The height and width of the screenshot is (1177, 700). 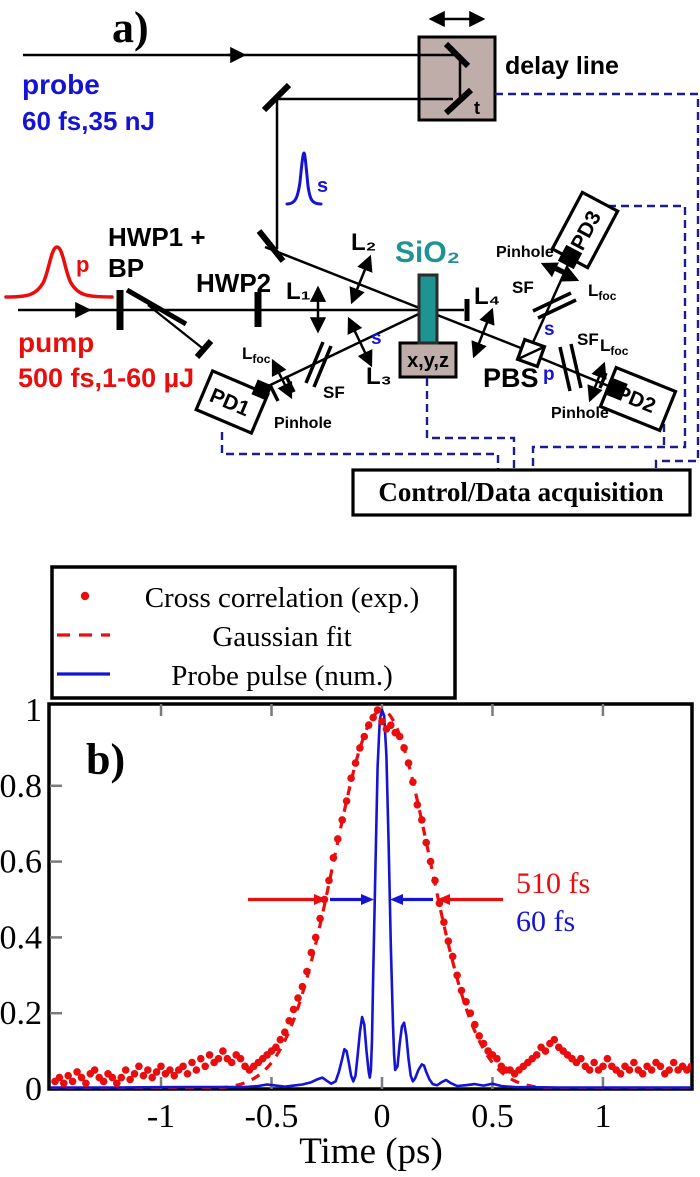 I want to click on probe-specs-label: 60 fs,35 nJ, so click(x=88, y=121).